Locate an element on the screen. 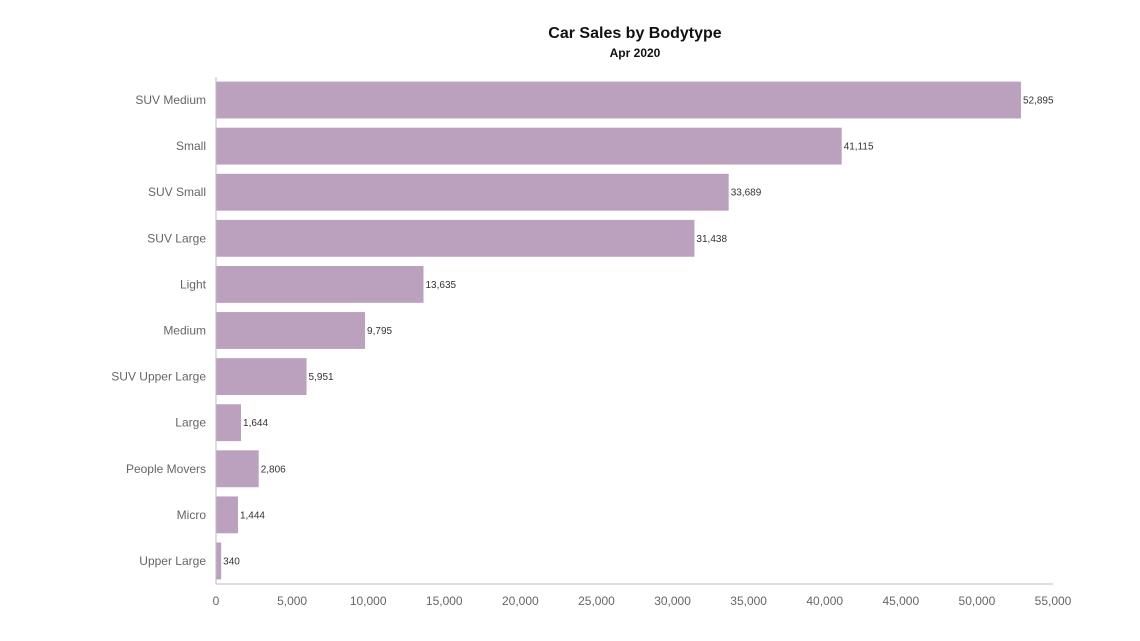 The image size is (1140, 641). category-label: Upper Large is located at coordinates (172, 561).